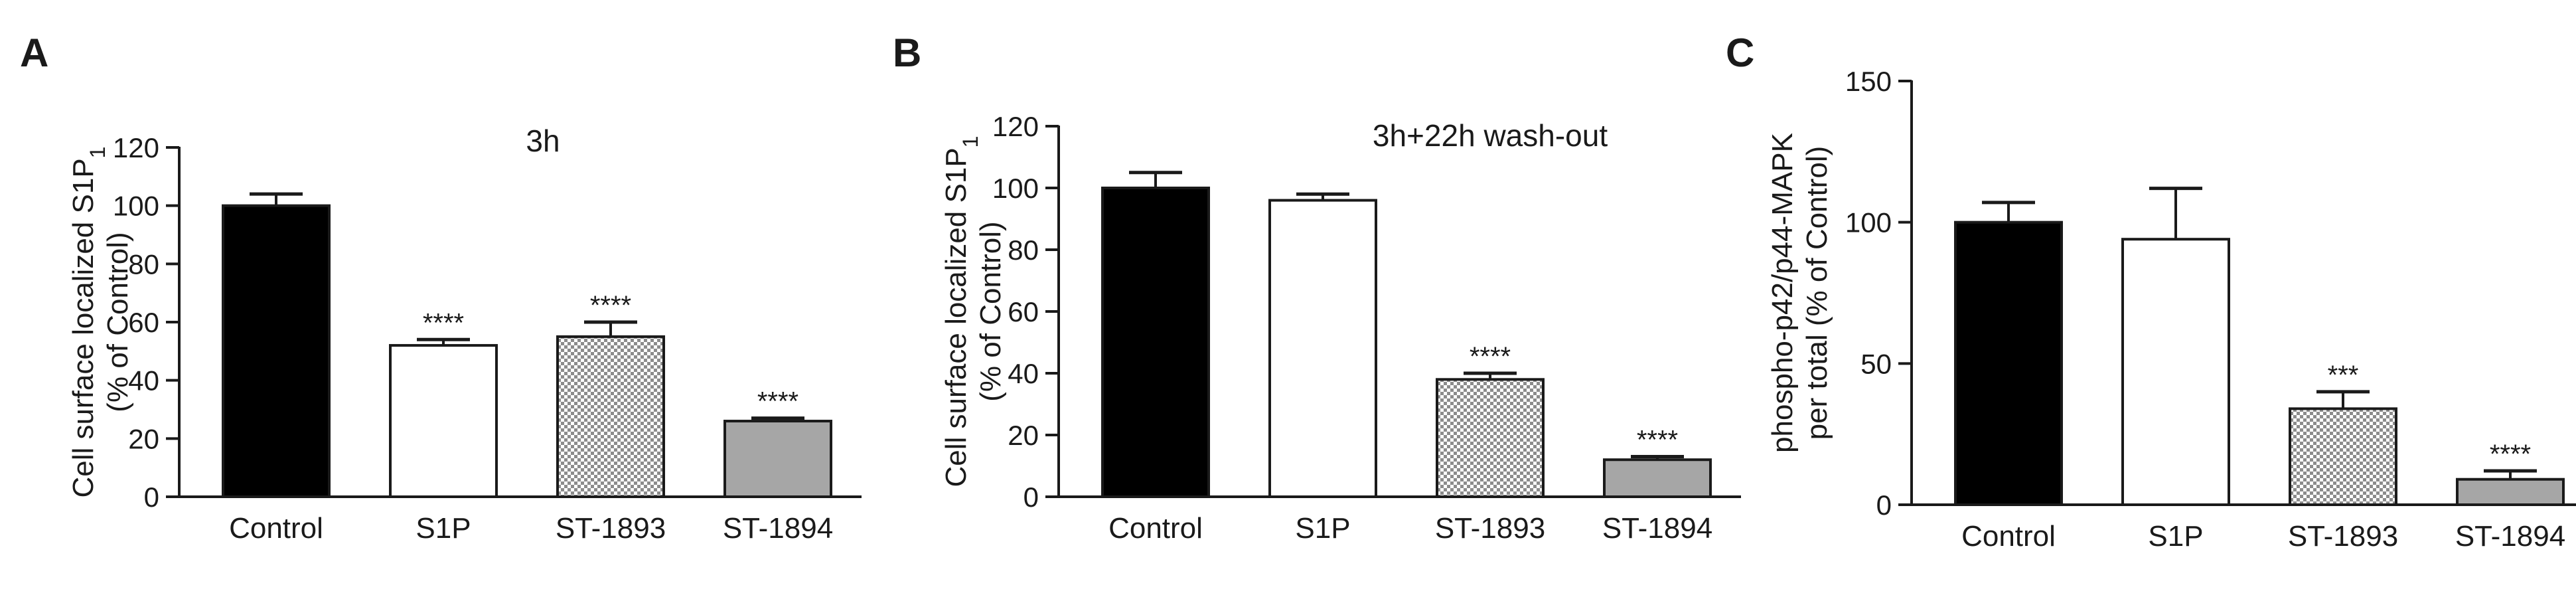 The width and height of the screenshot is (2576, 611). What do you see at coordinates (1782, 293) in the screenshot?
I see `y-axis-label: phospho-p42/p44-MAPK` at bounding box center [1782, 293].